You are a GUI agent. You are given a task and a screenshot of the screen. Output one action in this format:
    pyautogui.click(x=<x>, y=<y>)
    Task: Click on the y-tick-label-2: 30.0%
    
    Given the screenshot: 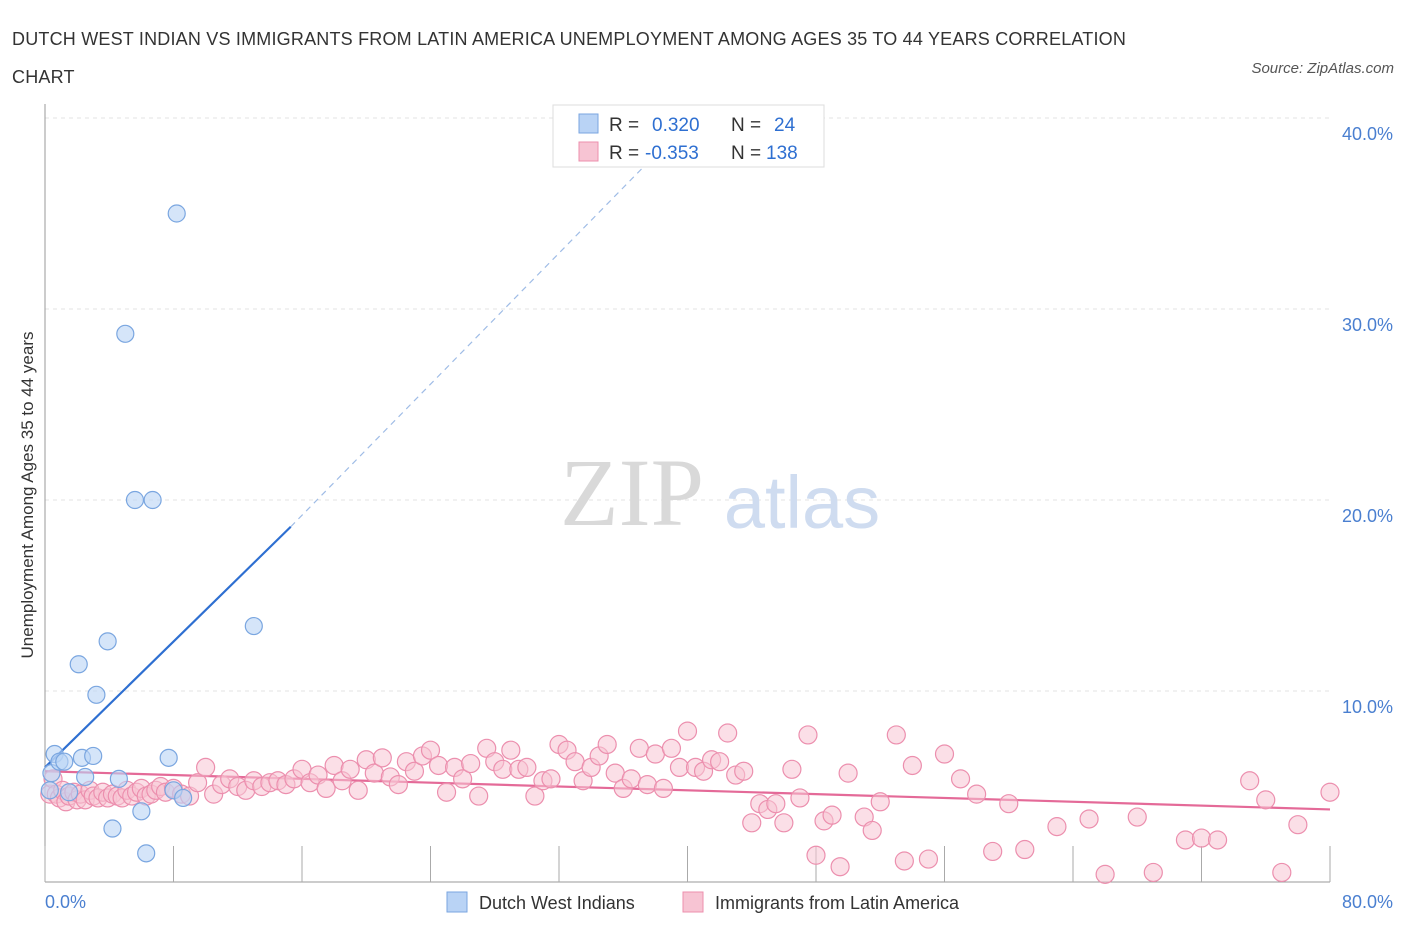 What is the action you would take?
    pyautogui.click(x=1367, y=325)
    